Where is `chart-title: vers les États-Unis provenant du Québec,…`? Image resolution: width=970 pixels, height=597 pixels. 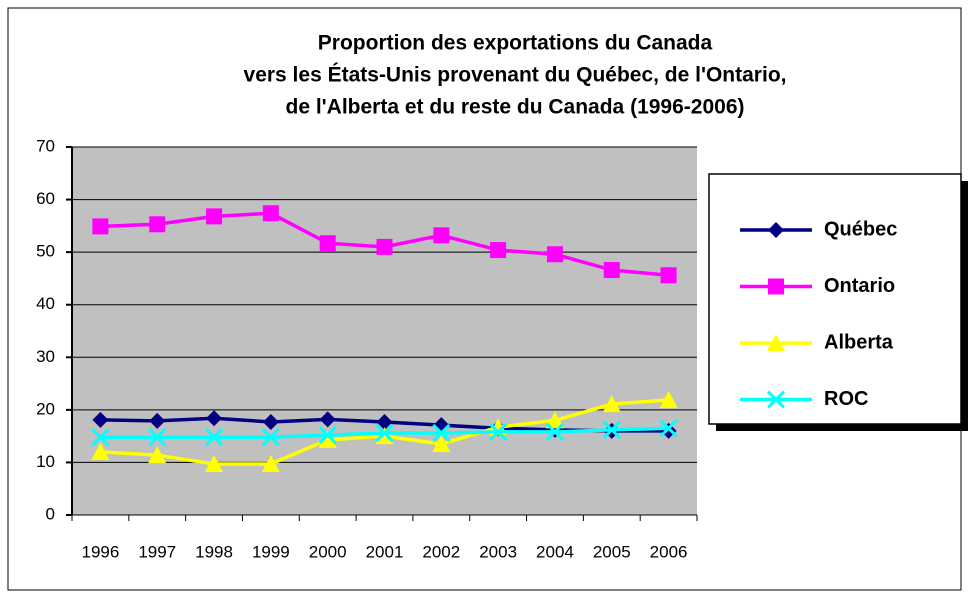 chart-title: vers les États-Unis provenant du Québec,… is located at coordinates (515, 75).